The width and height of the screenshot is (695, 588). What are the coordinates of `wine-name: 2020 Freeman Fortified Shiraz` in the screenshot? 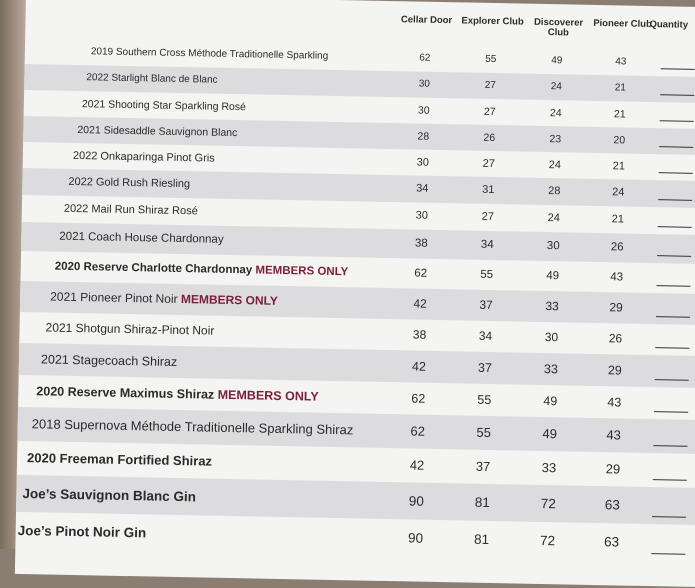 It's located at (120, 460).